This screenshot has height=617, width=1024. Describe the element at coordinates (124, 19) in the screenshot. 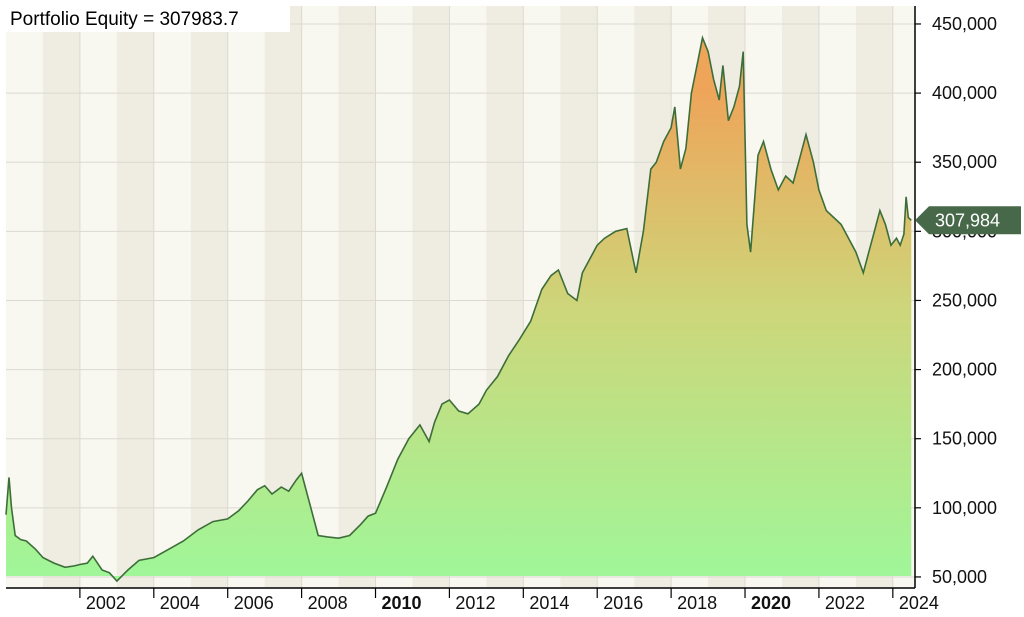

I see `chart-title-text: Portfolio Equity = 307983.7` at that location.